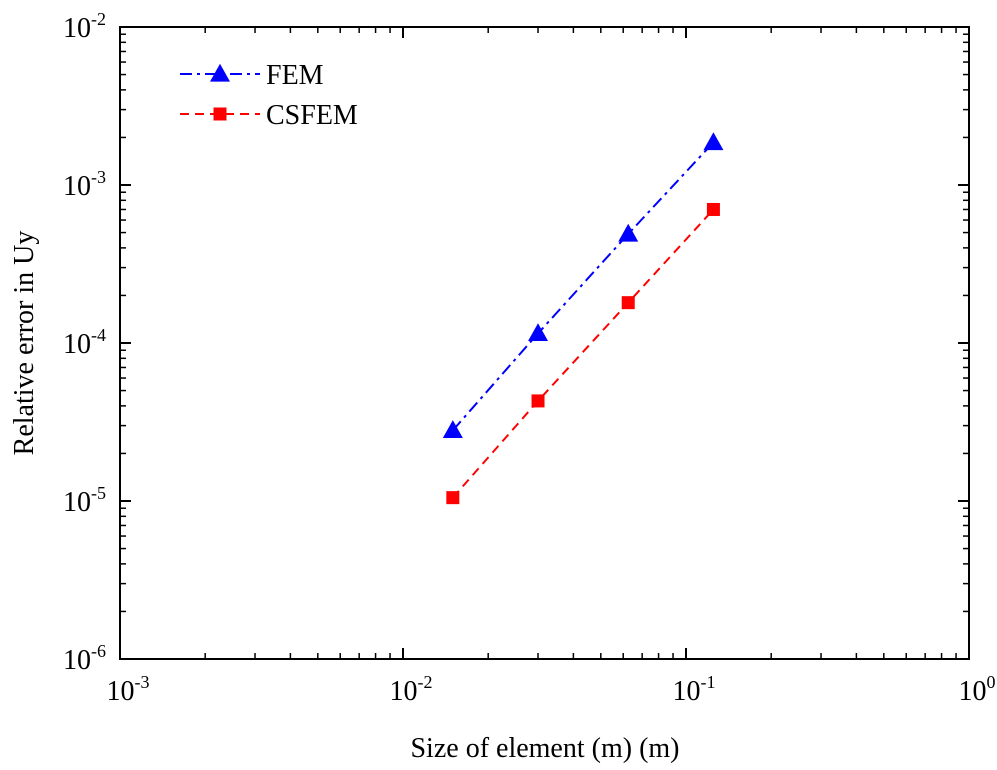 The image size is (997, 770). What do you see at coordinates (295, 75) in the screenshot?
I see `legend-label-fem: FEM` at bounding box center [295, 75].